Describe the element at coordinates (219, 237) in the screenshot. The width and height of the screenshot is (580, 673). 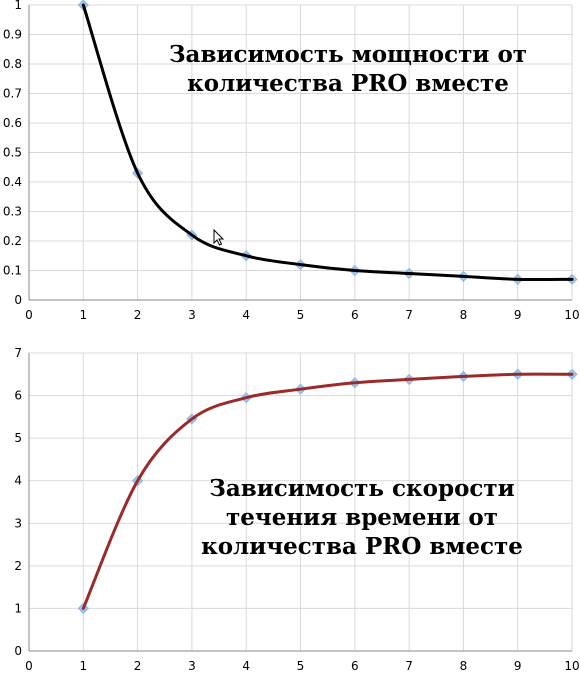
I see `mouse-cursor-icon` at that location.